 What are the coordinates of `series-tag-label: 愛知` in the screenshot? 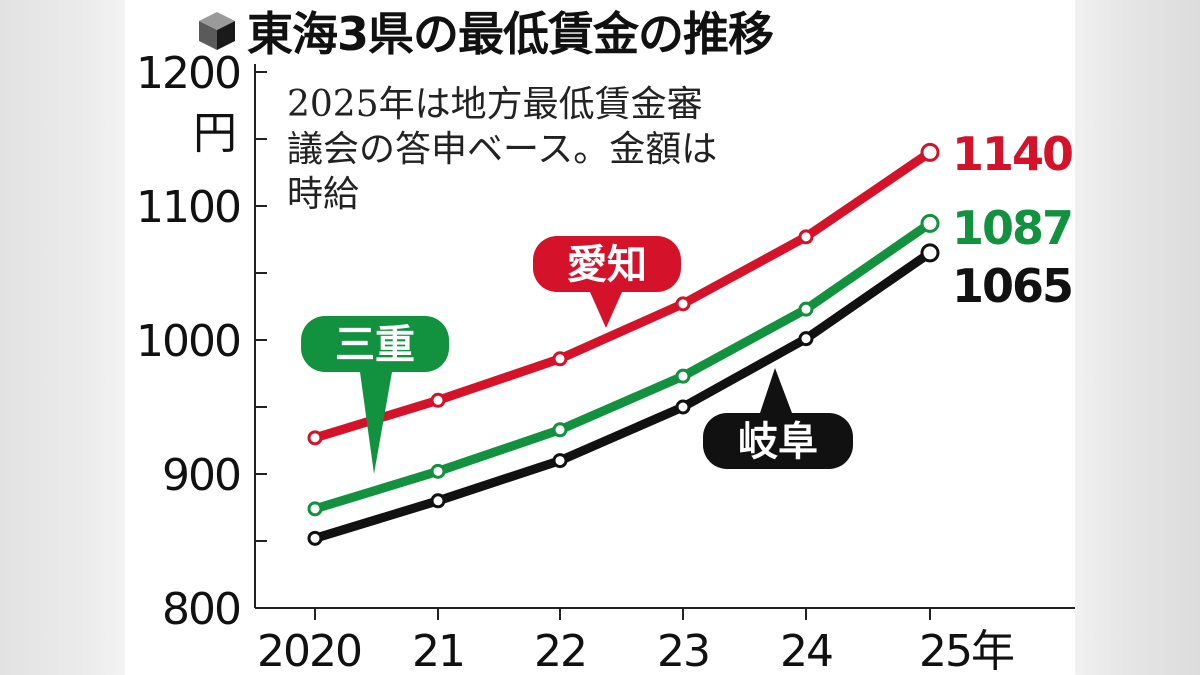 It's located at (607, 265).